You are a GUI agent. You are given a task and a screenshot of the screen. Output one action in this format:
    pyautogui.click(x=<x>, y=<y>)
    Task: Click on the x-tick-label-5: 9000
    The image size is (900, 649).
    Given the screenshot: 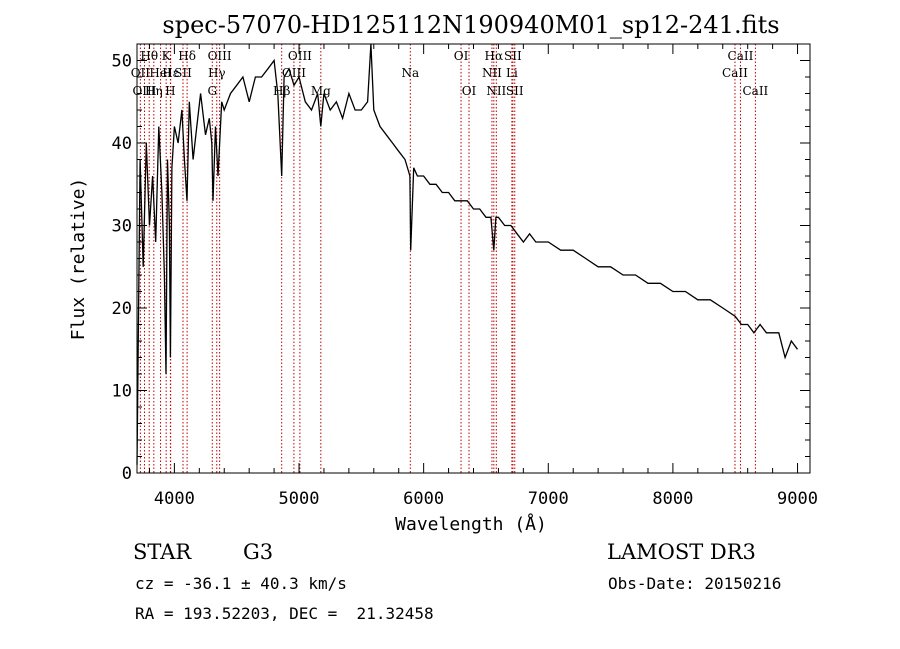 What is the action you would take?
    pyautogui.click(x=797, y=499)
    